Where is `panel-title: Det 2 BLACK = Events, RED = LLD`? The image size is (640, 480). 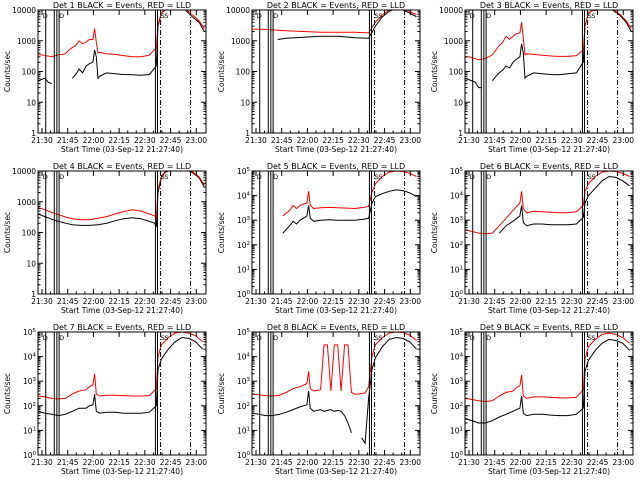 panel-title: Det 2 BLACK = Events, RED = LLD is located at coordinates (336, 5).